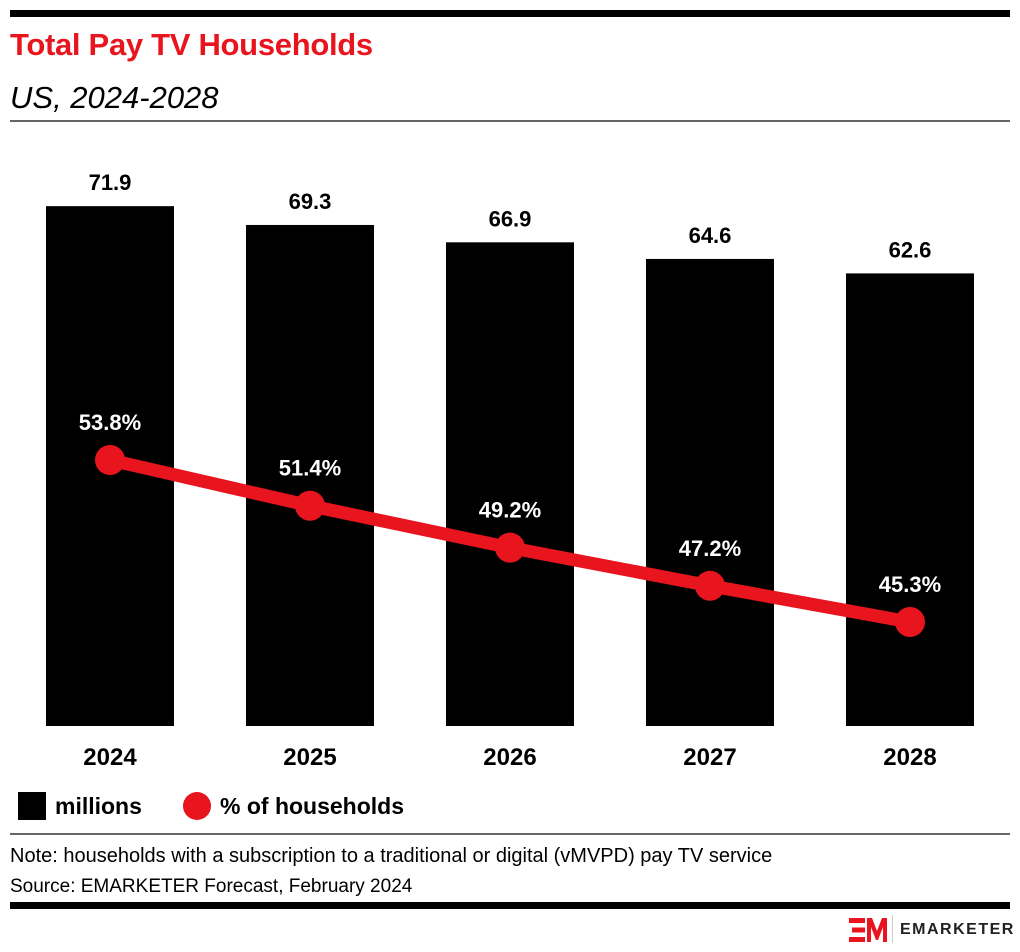 This screenshot has height=952, width=1020. I want to click on x-tick-label: 2027, so click(709, 757).